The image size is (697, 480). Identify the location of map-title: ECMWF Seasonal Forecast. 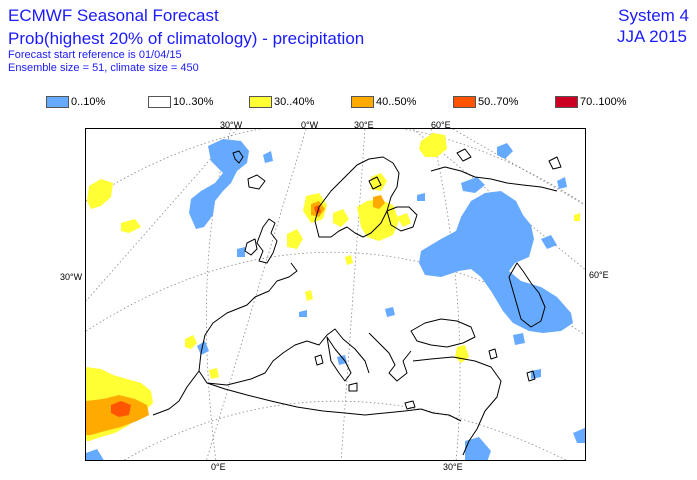
(113, 15).